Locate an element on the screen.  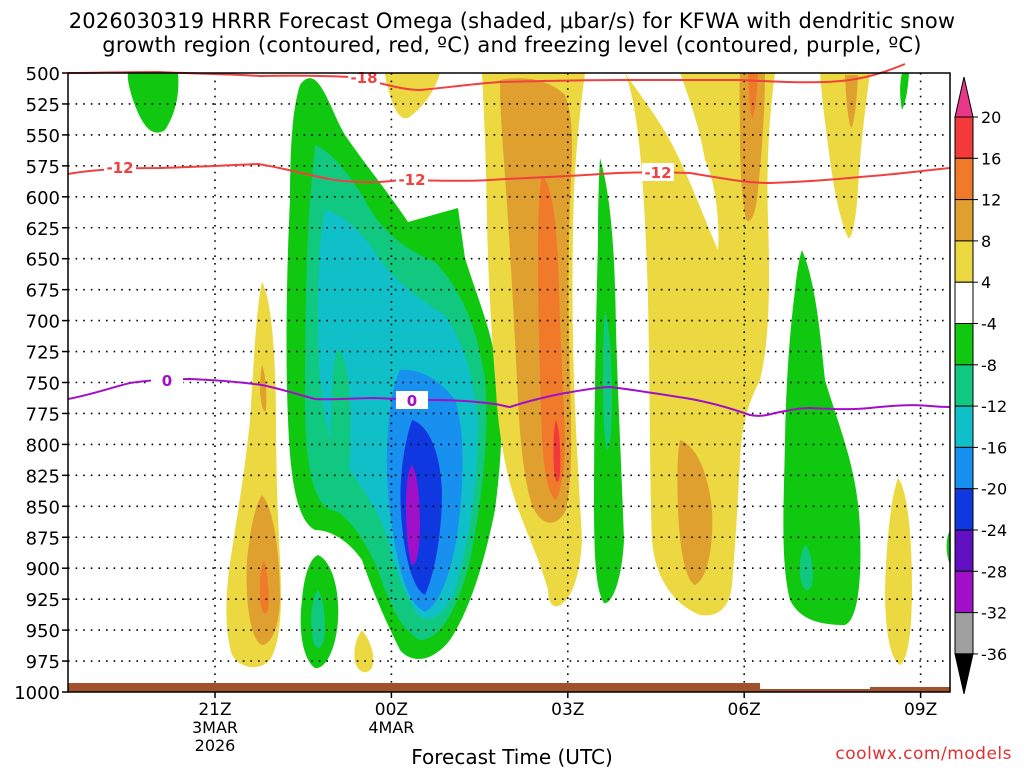
xtick-sub2-21Z: 2026 is located at coordinates (215, 745).